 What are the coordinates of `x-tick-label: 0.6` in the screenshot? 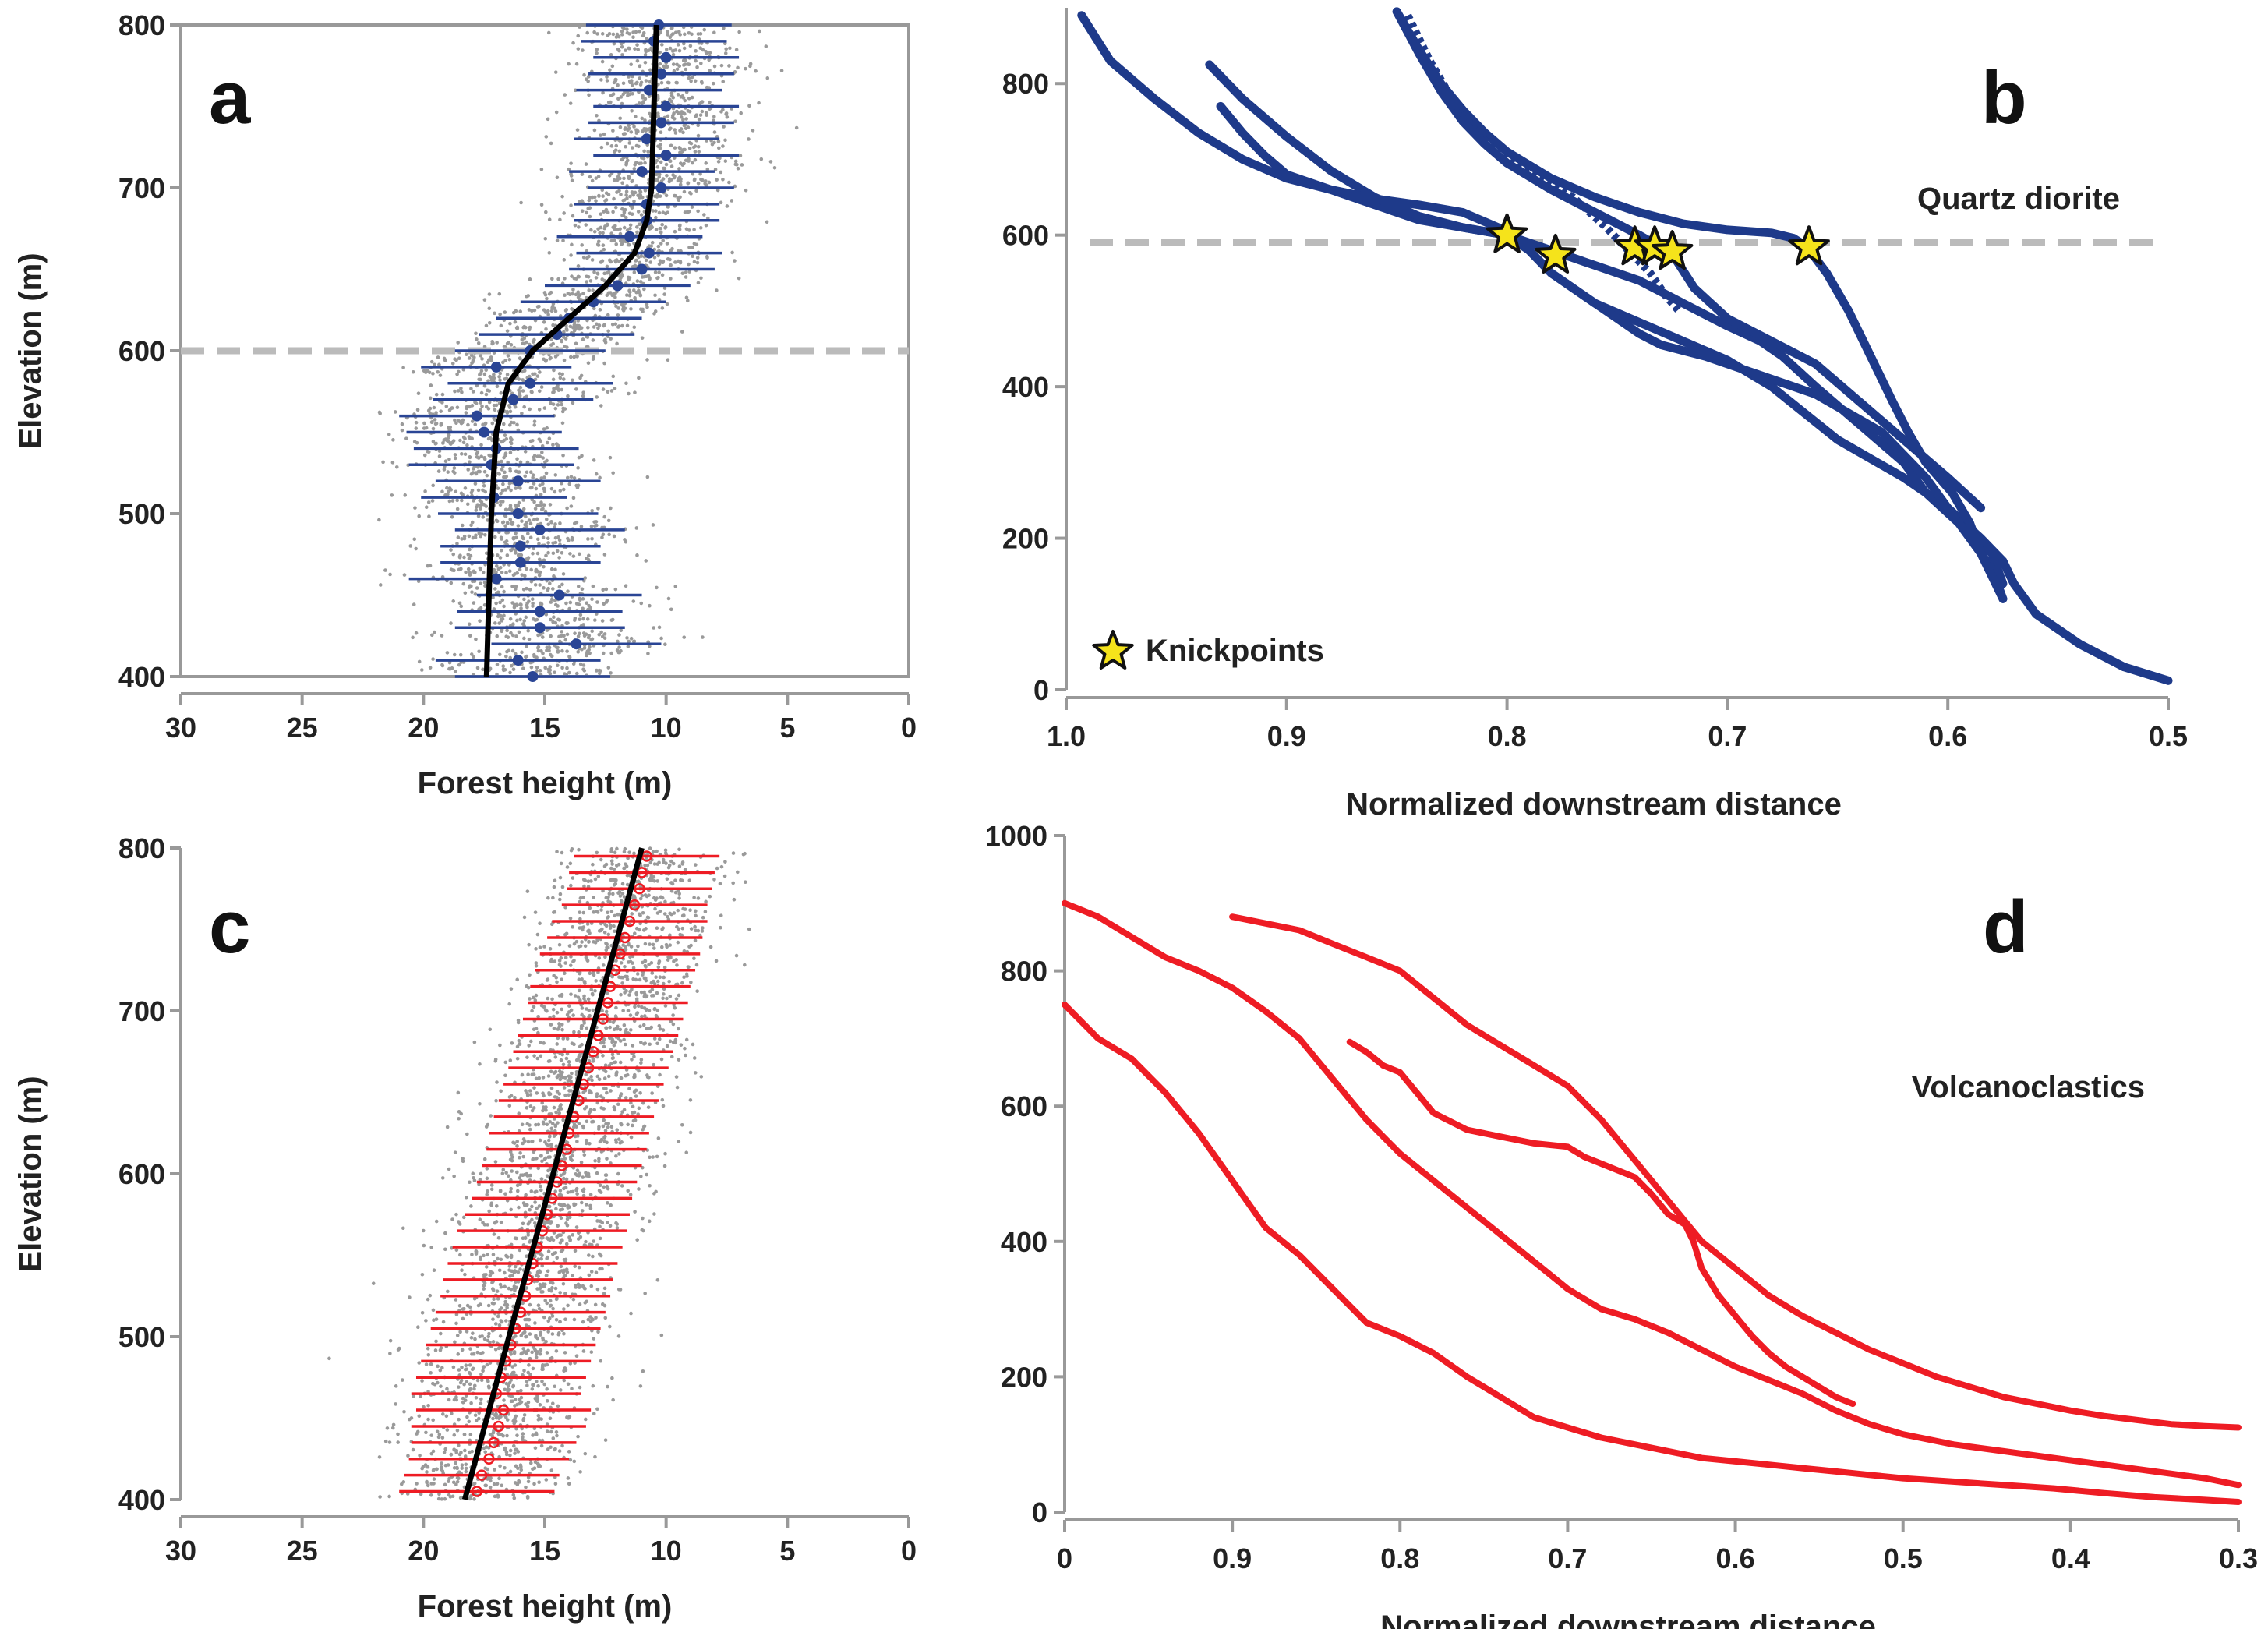 It's located at (1947, 736).